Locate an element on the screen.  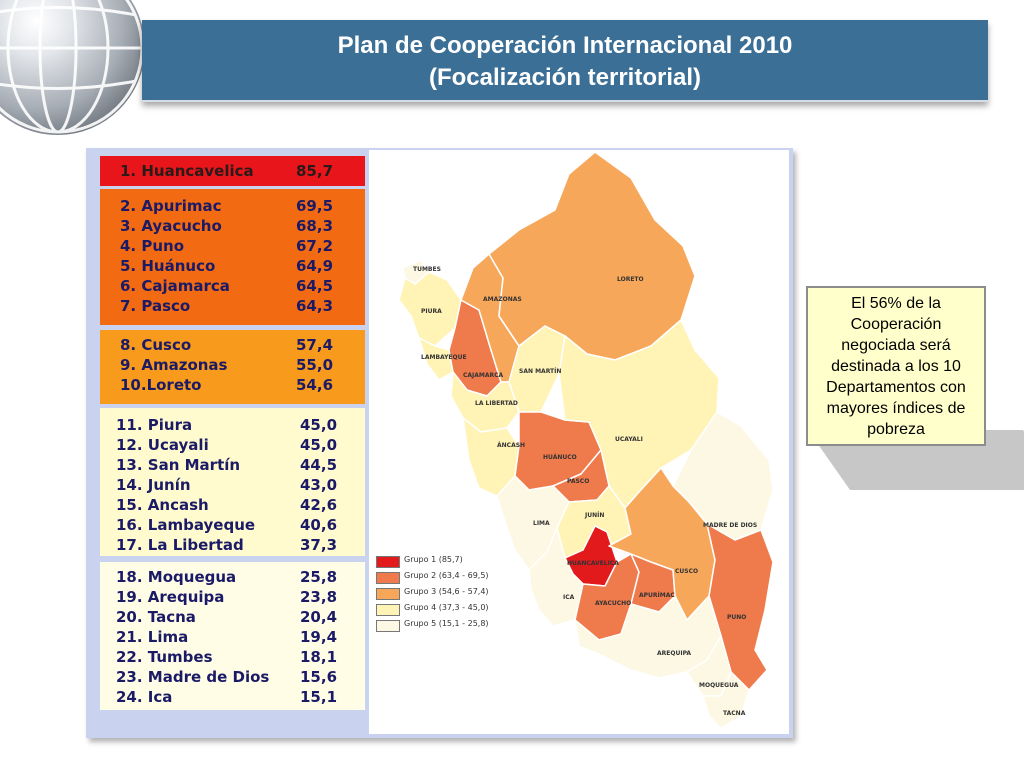
region-tacna is located at coordinates (726, 700).